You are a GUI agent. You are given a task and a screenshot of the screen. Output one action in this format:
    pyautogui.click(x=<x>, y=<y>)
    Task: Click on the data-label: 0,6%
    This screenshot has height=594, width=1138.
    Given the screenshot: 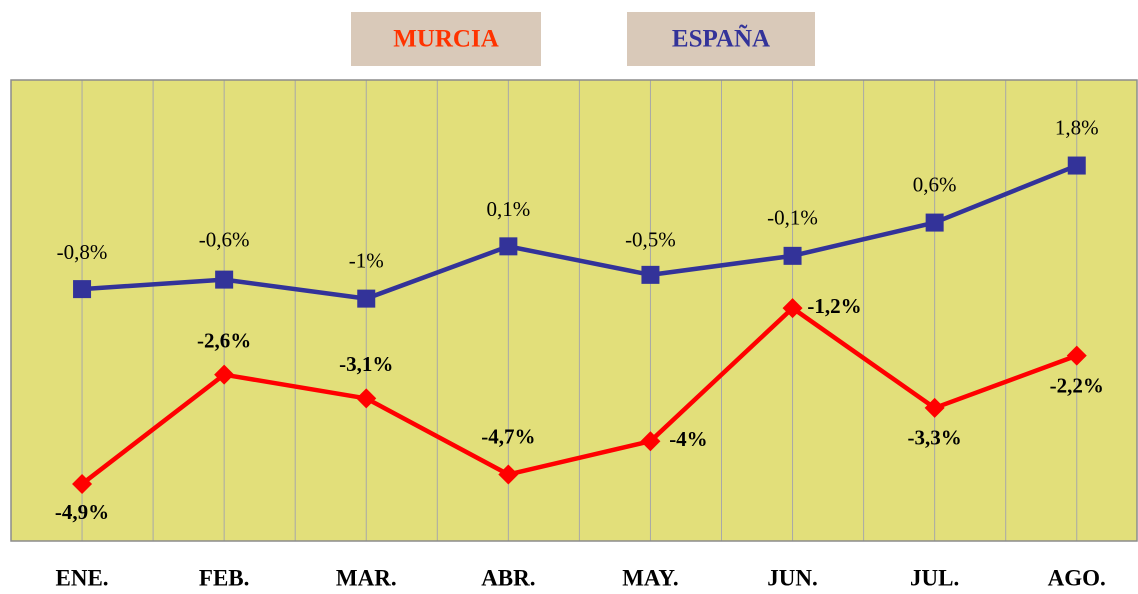 What is the action you would take?
    pyautogui.click(x=935, y=184)
    